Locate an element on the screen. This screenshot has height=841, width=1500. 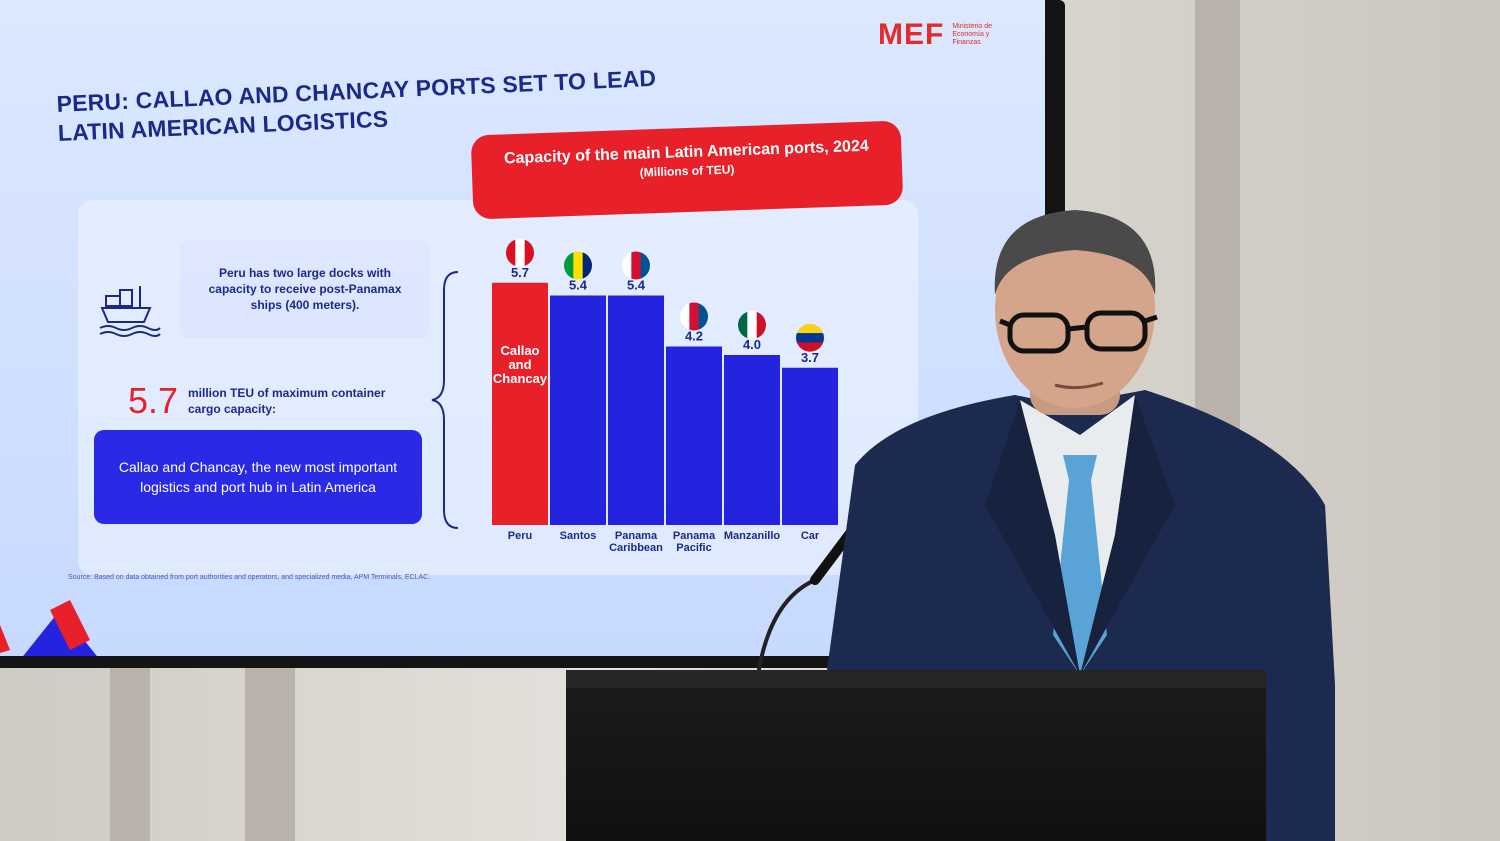
value-label-3: 4.2 is located at coordinates (694, 336).